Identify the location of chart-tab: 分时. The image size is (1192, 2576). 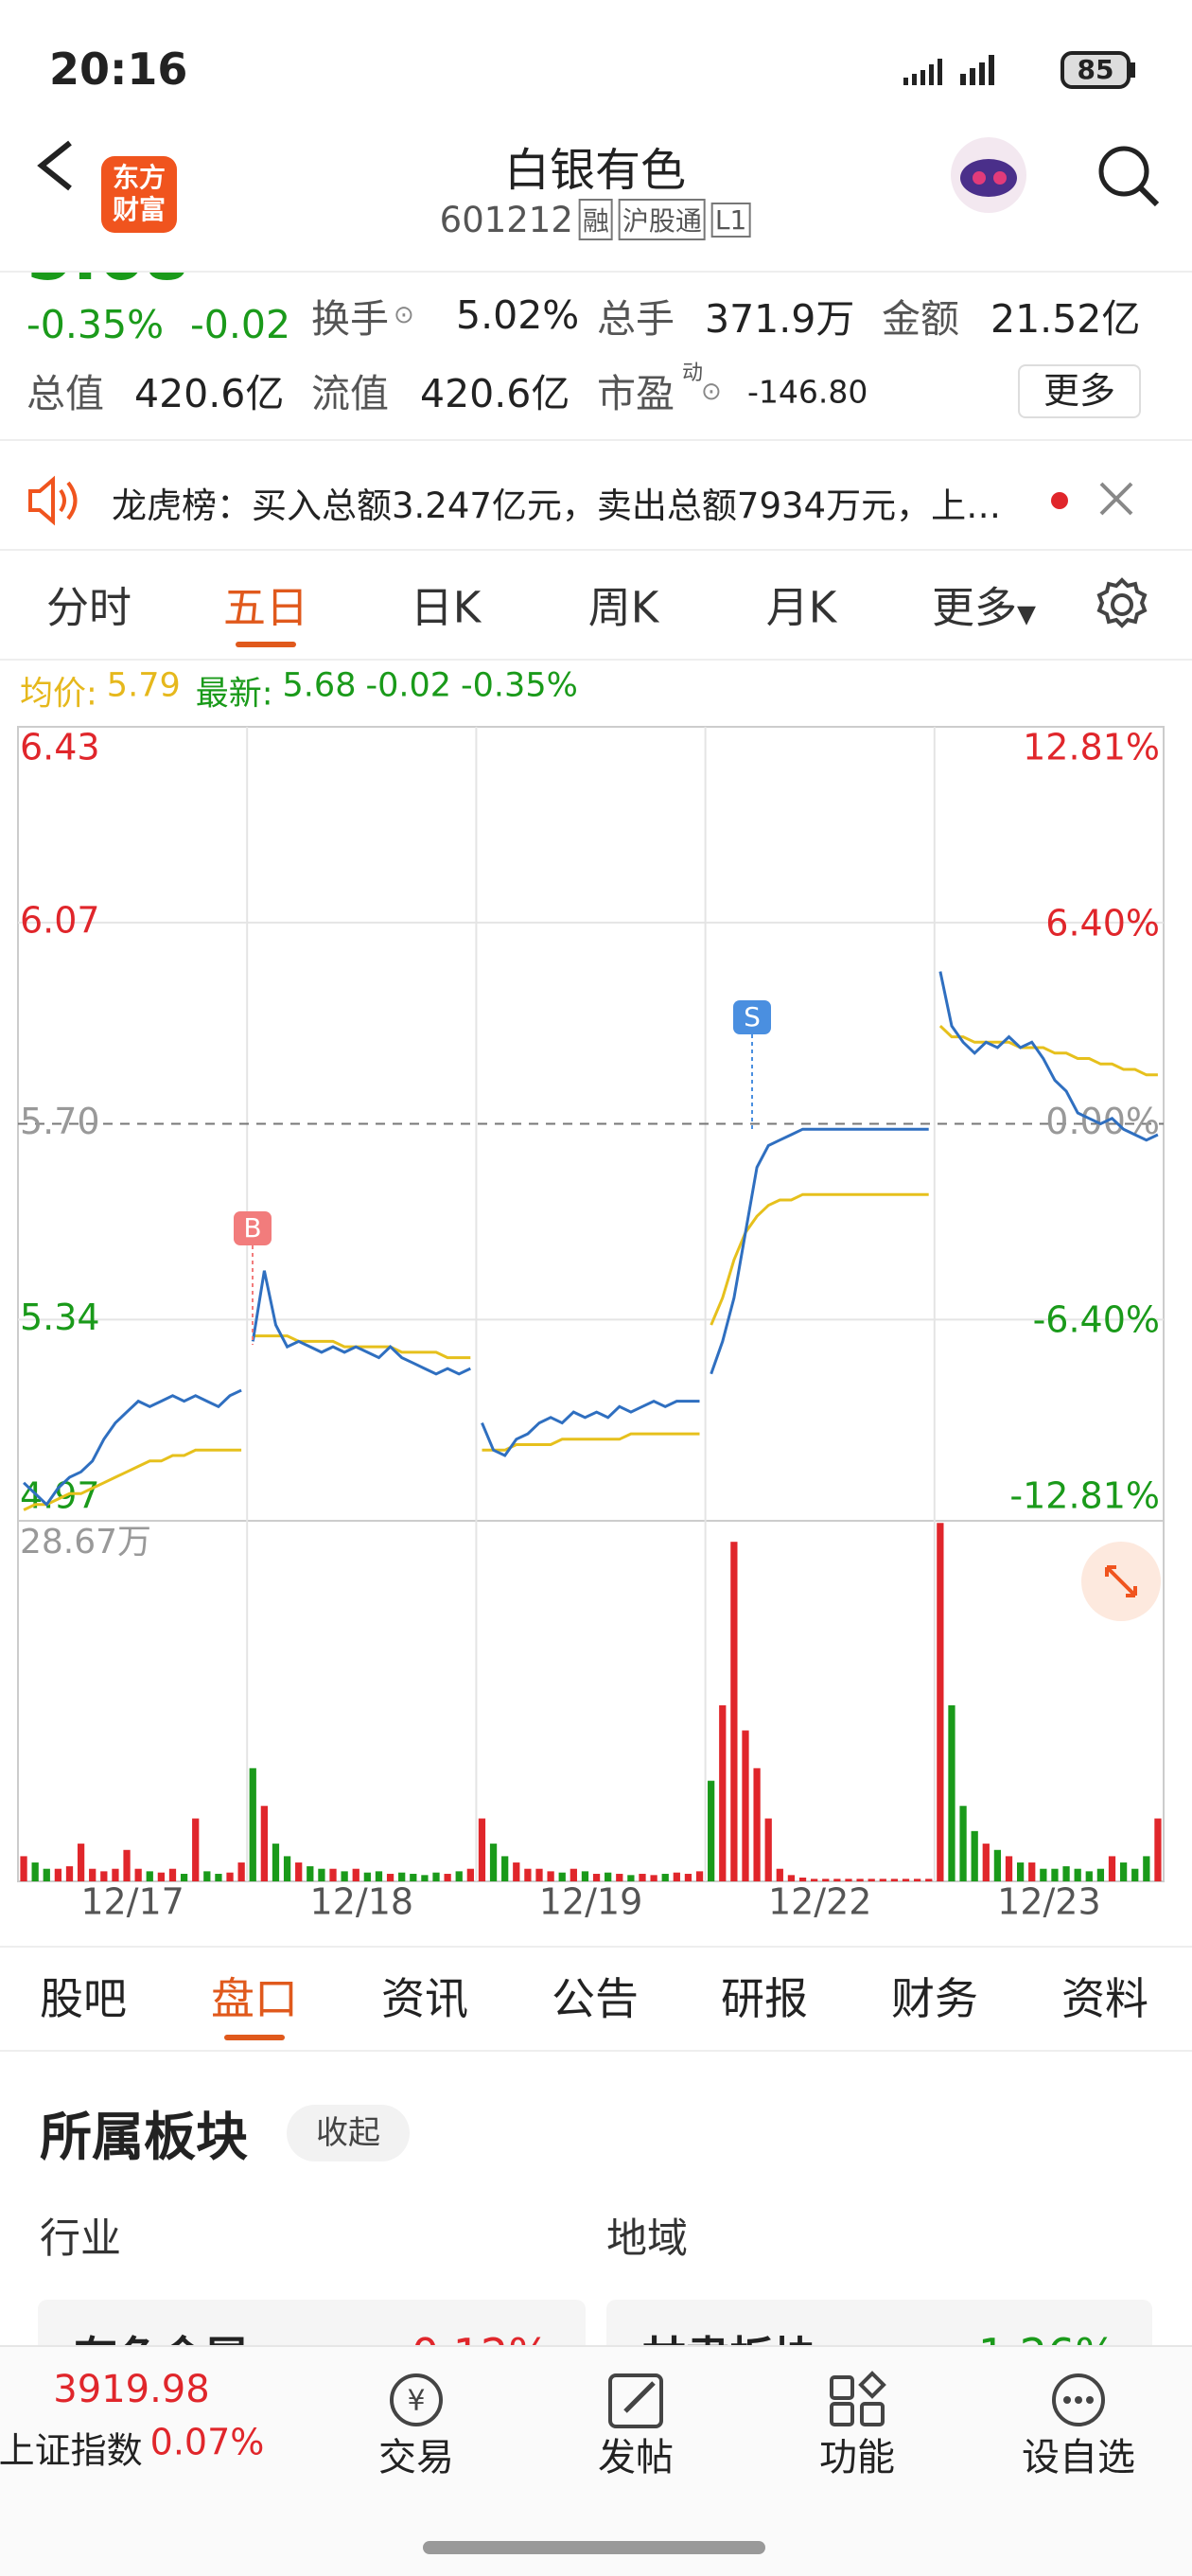
(88, 607).